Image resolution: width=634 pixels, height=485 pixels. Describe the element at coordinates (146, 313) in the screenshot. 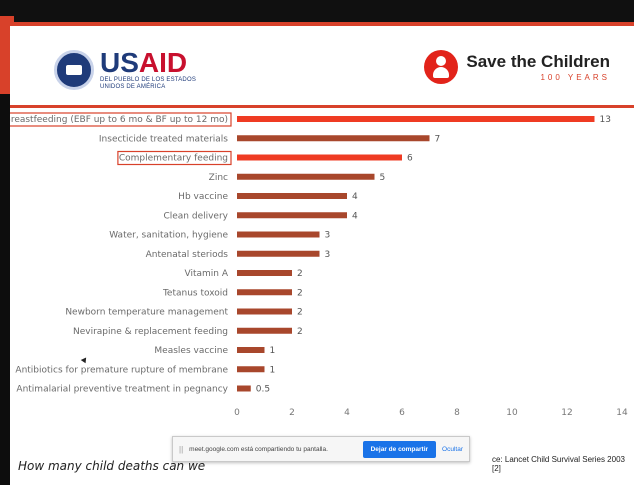

I see `category-label: Newborn temperature management` at that location.